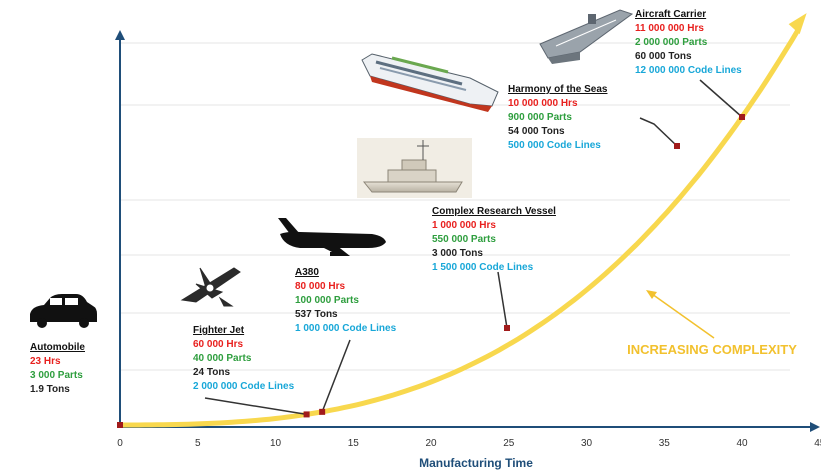 The width and height of the screenshot is (821, 472). I want to click on point-tons: 537 Tons, so click(316, 314).